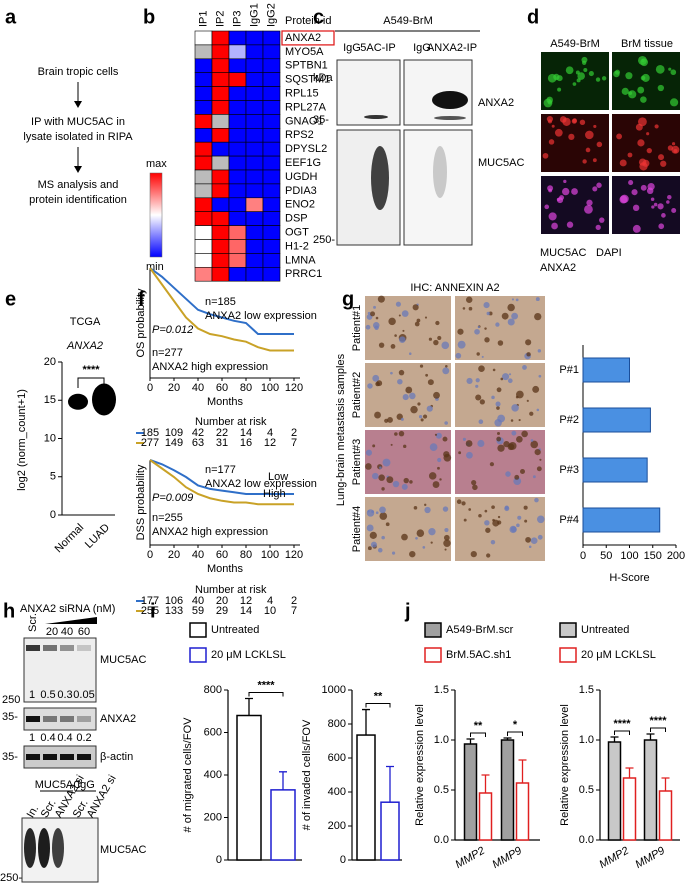  I want to click on column-label: IgG1, so click(254, 15).